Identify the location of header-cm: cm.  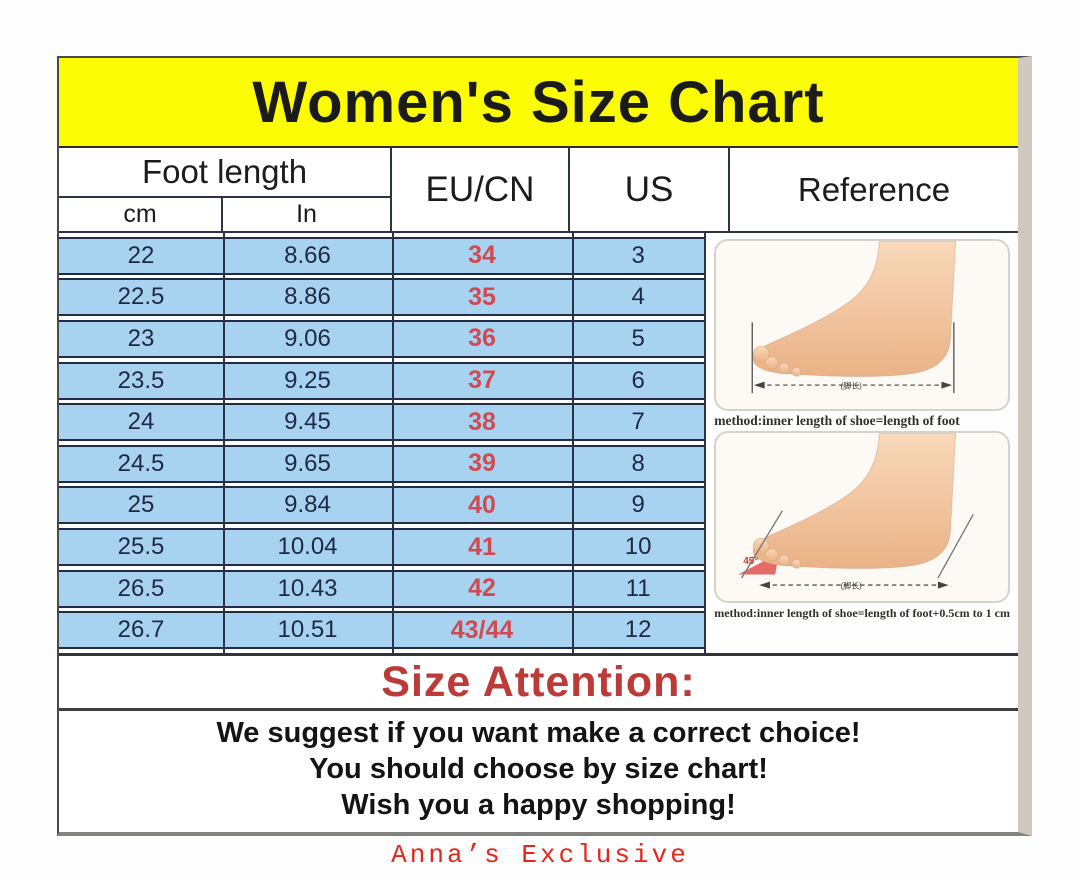
(141, 214).